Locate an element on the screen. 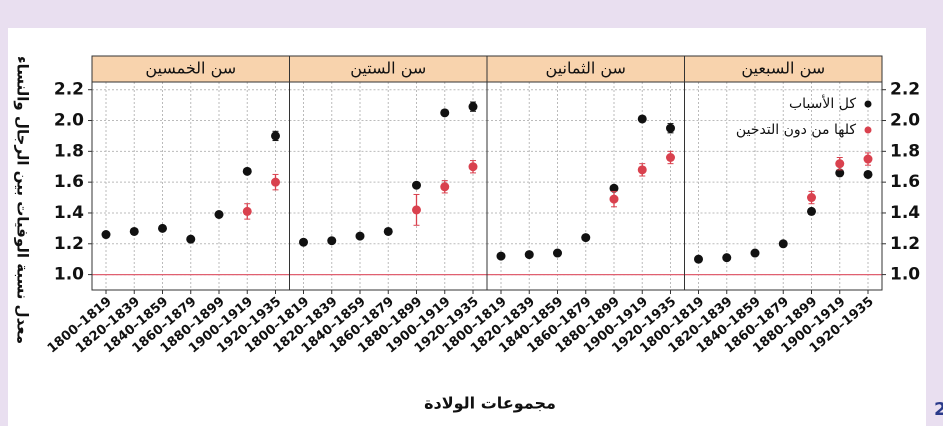 The height and width of the screenshot is (426, 943). y-tick-label: 1.6 is located at coordinates (69, 182).